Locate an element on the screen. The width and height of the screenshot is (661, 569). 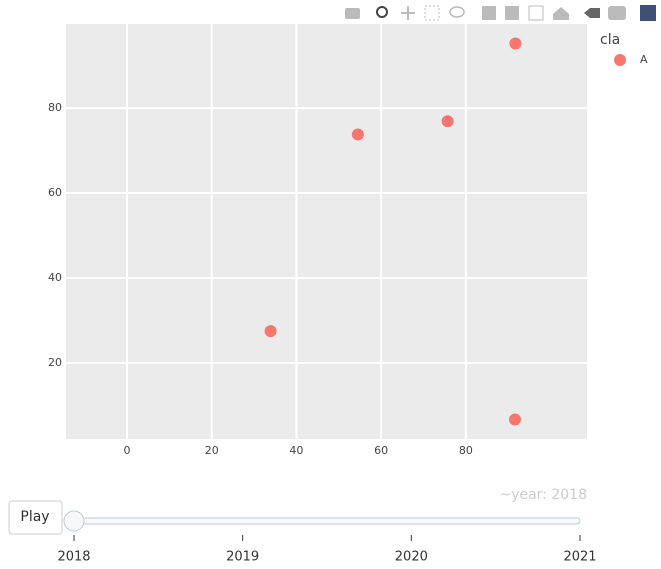
slider-step-label: 2020 is located at coordinates (411, 557).